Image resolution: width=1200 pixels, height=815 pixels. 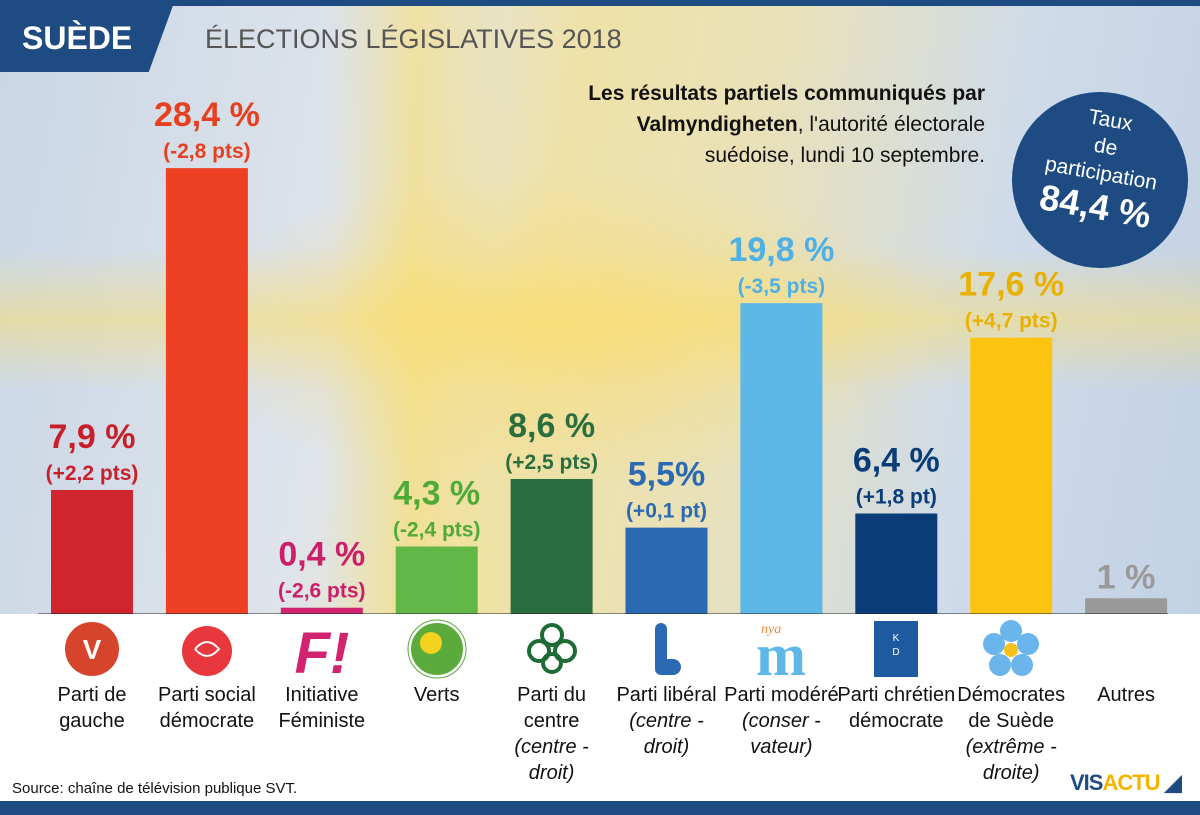 I want to click on svg-text: m, so click(x=781, y=651).